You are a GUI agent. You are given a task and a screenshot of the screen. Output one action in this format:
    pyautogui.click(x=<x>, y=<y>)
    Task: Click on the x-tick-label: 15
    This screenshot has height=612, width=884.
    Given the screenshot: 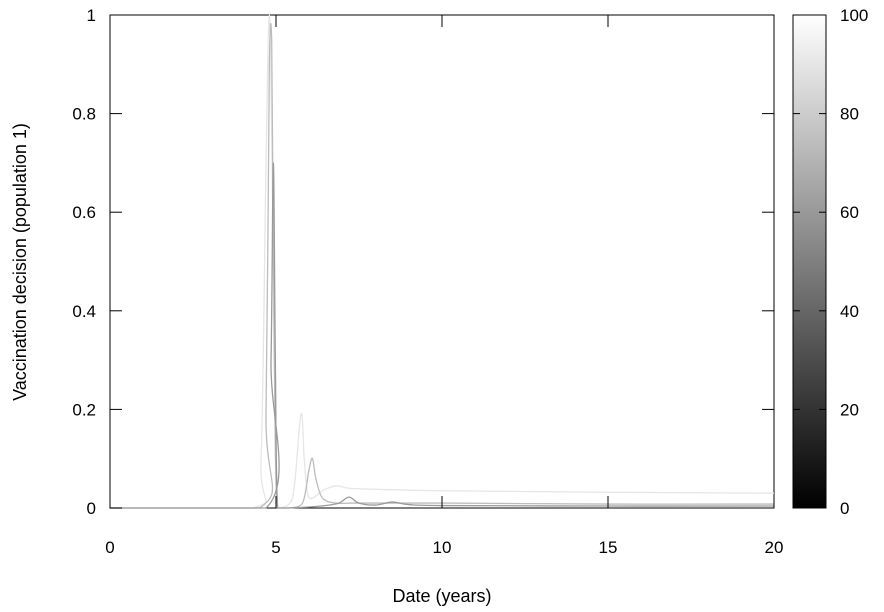 What is the action you would take?
    pyautogui.click(x=608, y=547)
    